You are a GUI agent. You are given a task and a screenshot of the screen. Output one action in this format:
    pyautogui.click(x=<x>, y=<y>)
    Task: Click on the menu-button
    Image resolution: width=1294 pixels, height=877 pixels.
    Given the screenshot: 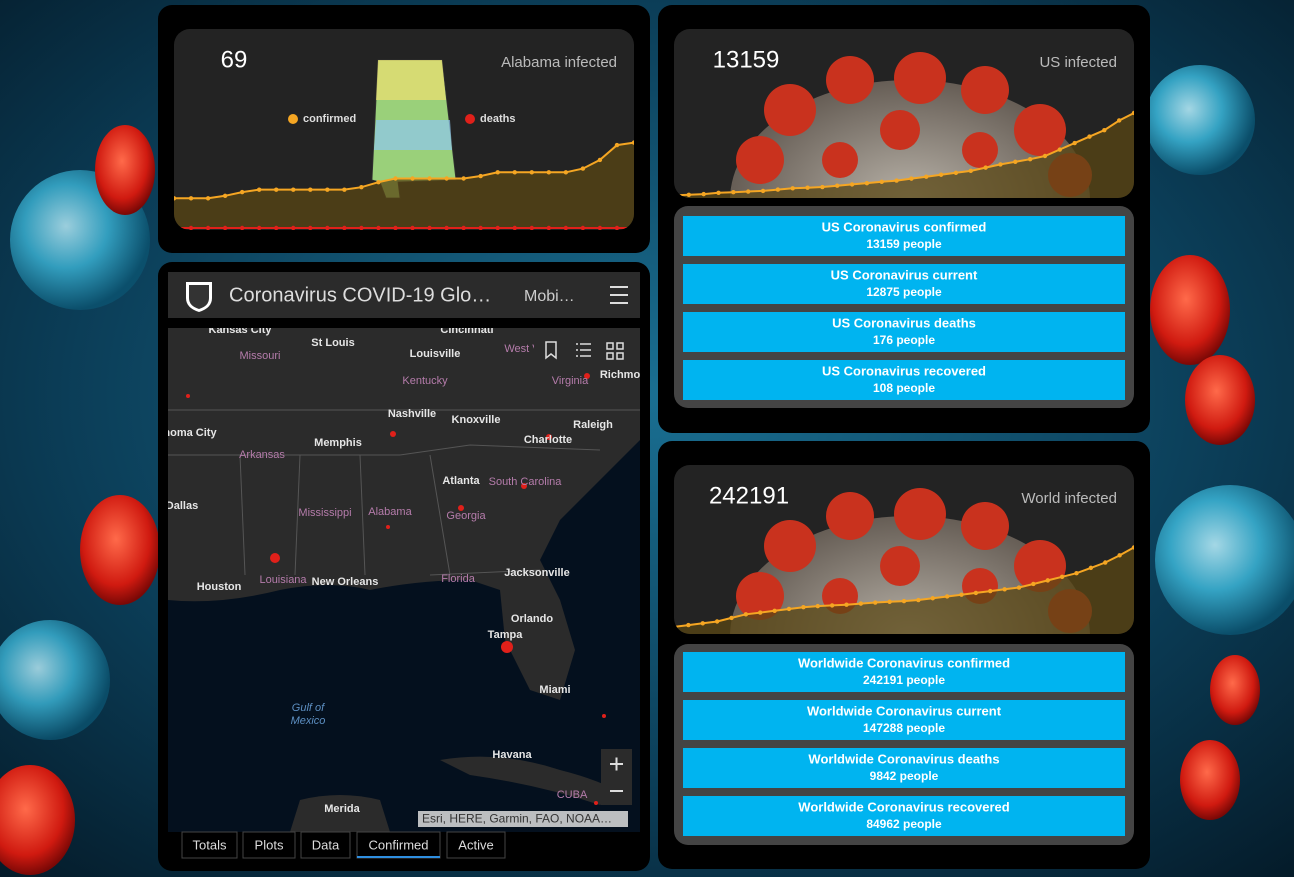 What is the action you would take?
    pyautogui.click(x=619, y=295)
    